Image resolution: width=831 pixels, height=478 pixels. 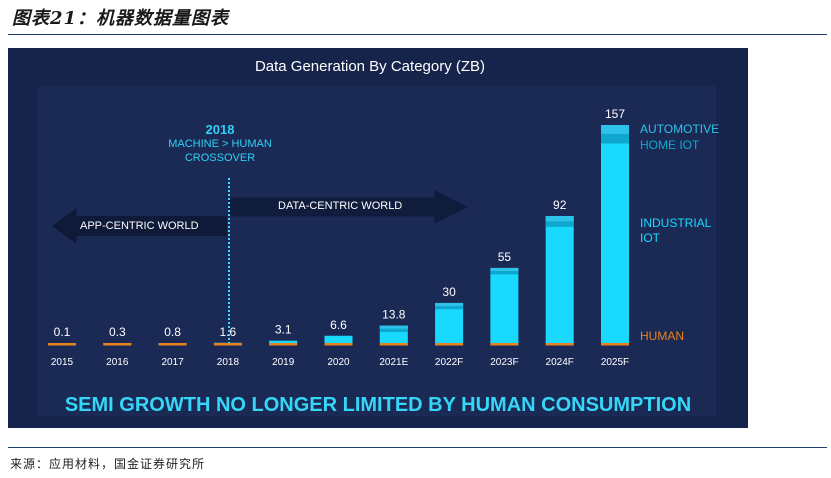 What do you see at coordinates (121, 18) in the screenshot?
I see `figure-title: 图表21：机器数据量图表` at bounding box center [121, 18].